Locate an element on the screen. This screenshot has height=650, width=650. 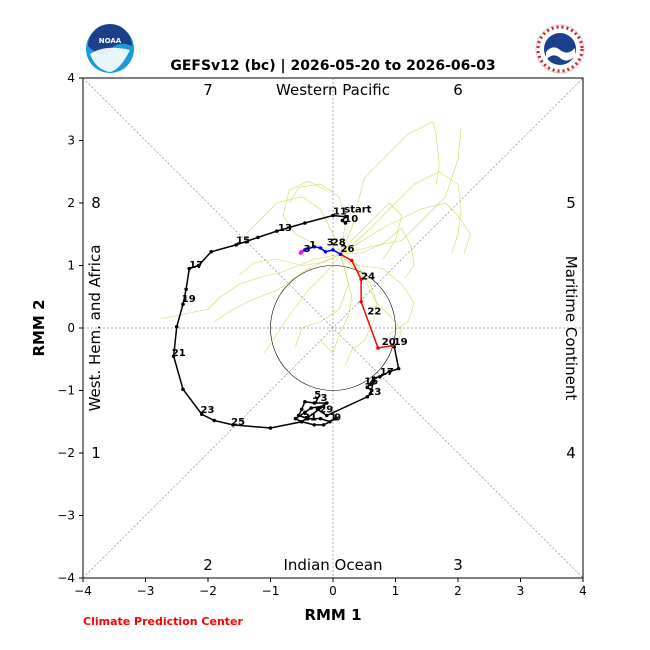
y-tick-label: −3 is located at coordinates (66, 516).